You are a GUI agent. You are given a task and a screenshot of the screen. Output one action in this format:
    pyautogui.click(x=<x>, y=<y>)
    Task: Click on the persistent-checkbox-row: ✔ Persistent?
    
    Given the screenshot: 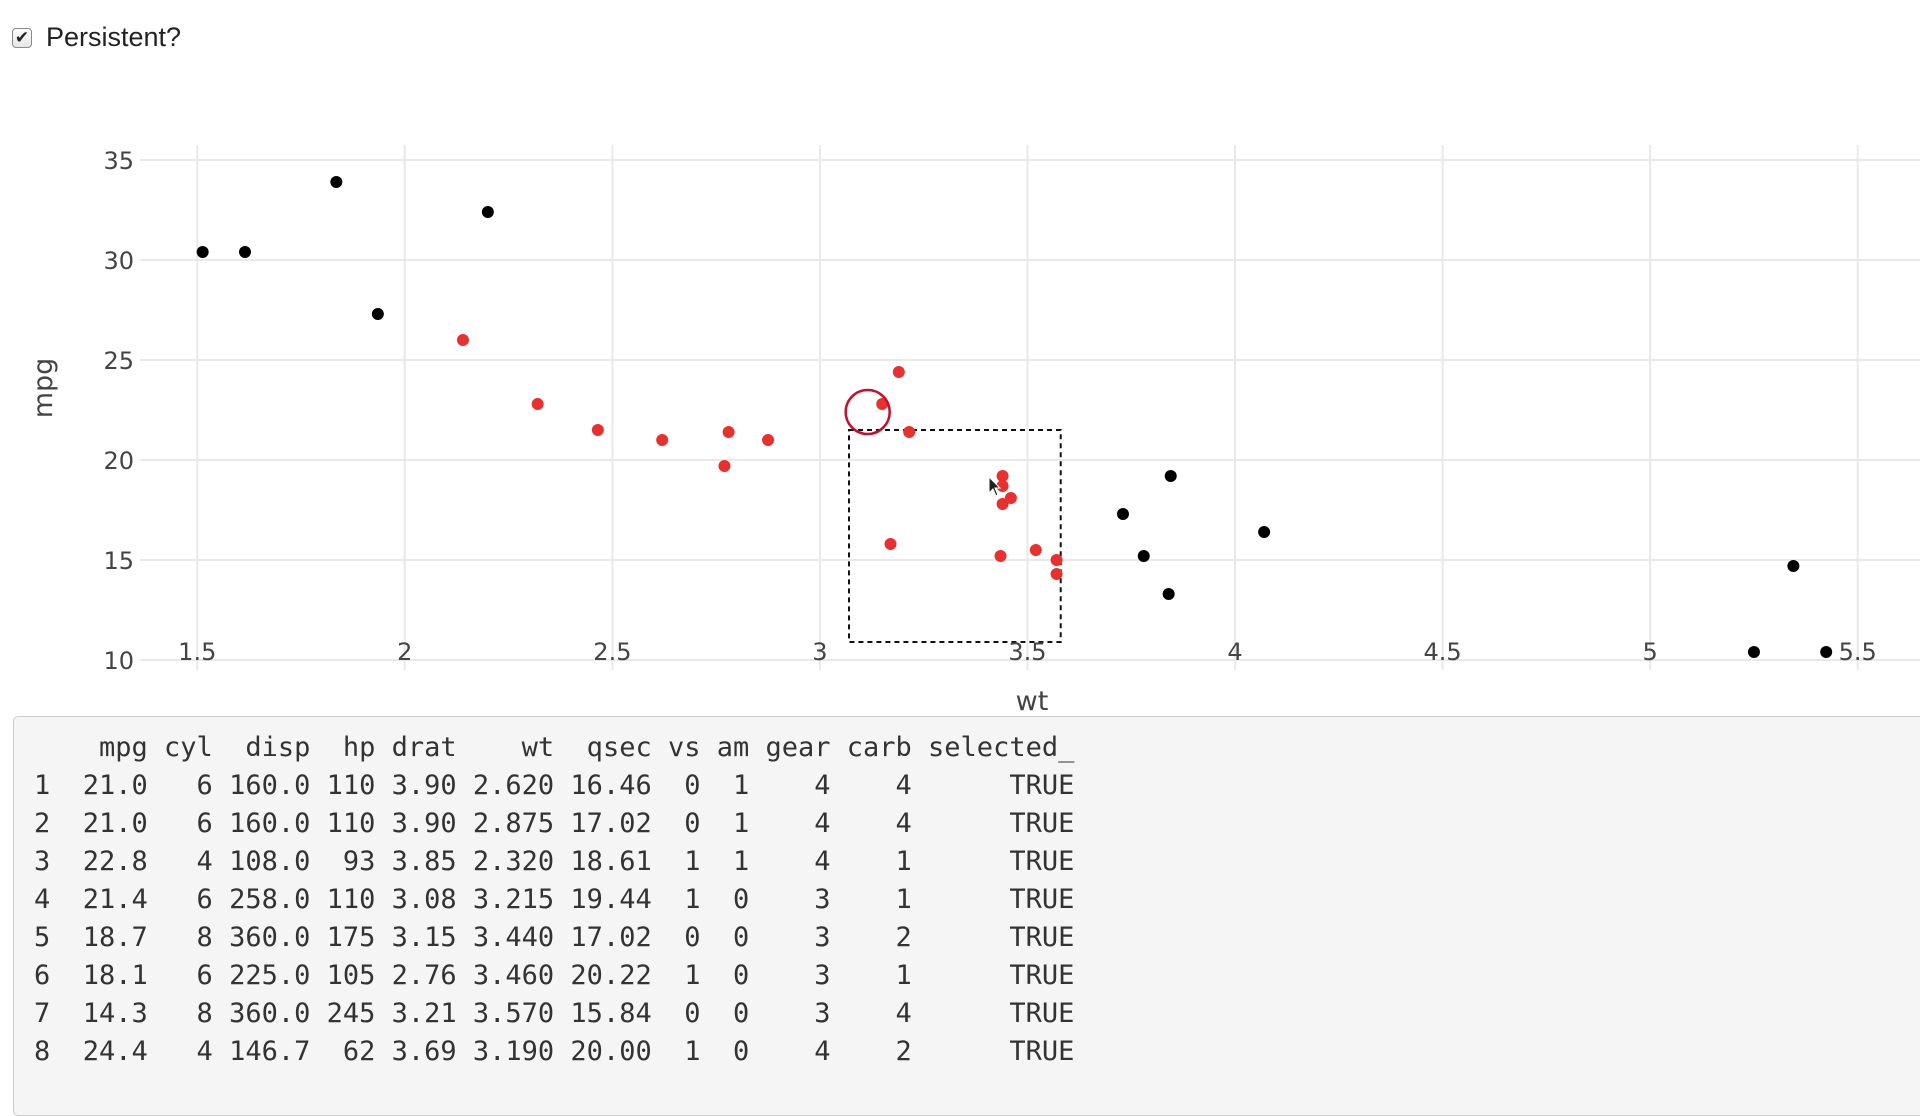 What is the action you would take?
    pyautogui.click(x=96, y=37)
    